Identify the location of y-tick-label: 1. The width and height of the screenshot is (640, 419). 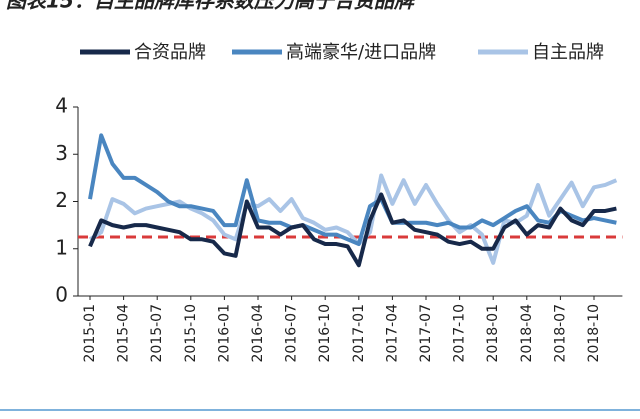
(61, 247).